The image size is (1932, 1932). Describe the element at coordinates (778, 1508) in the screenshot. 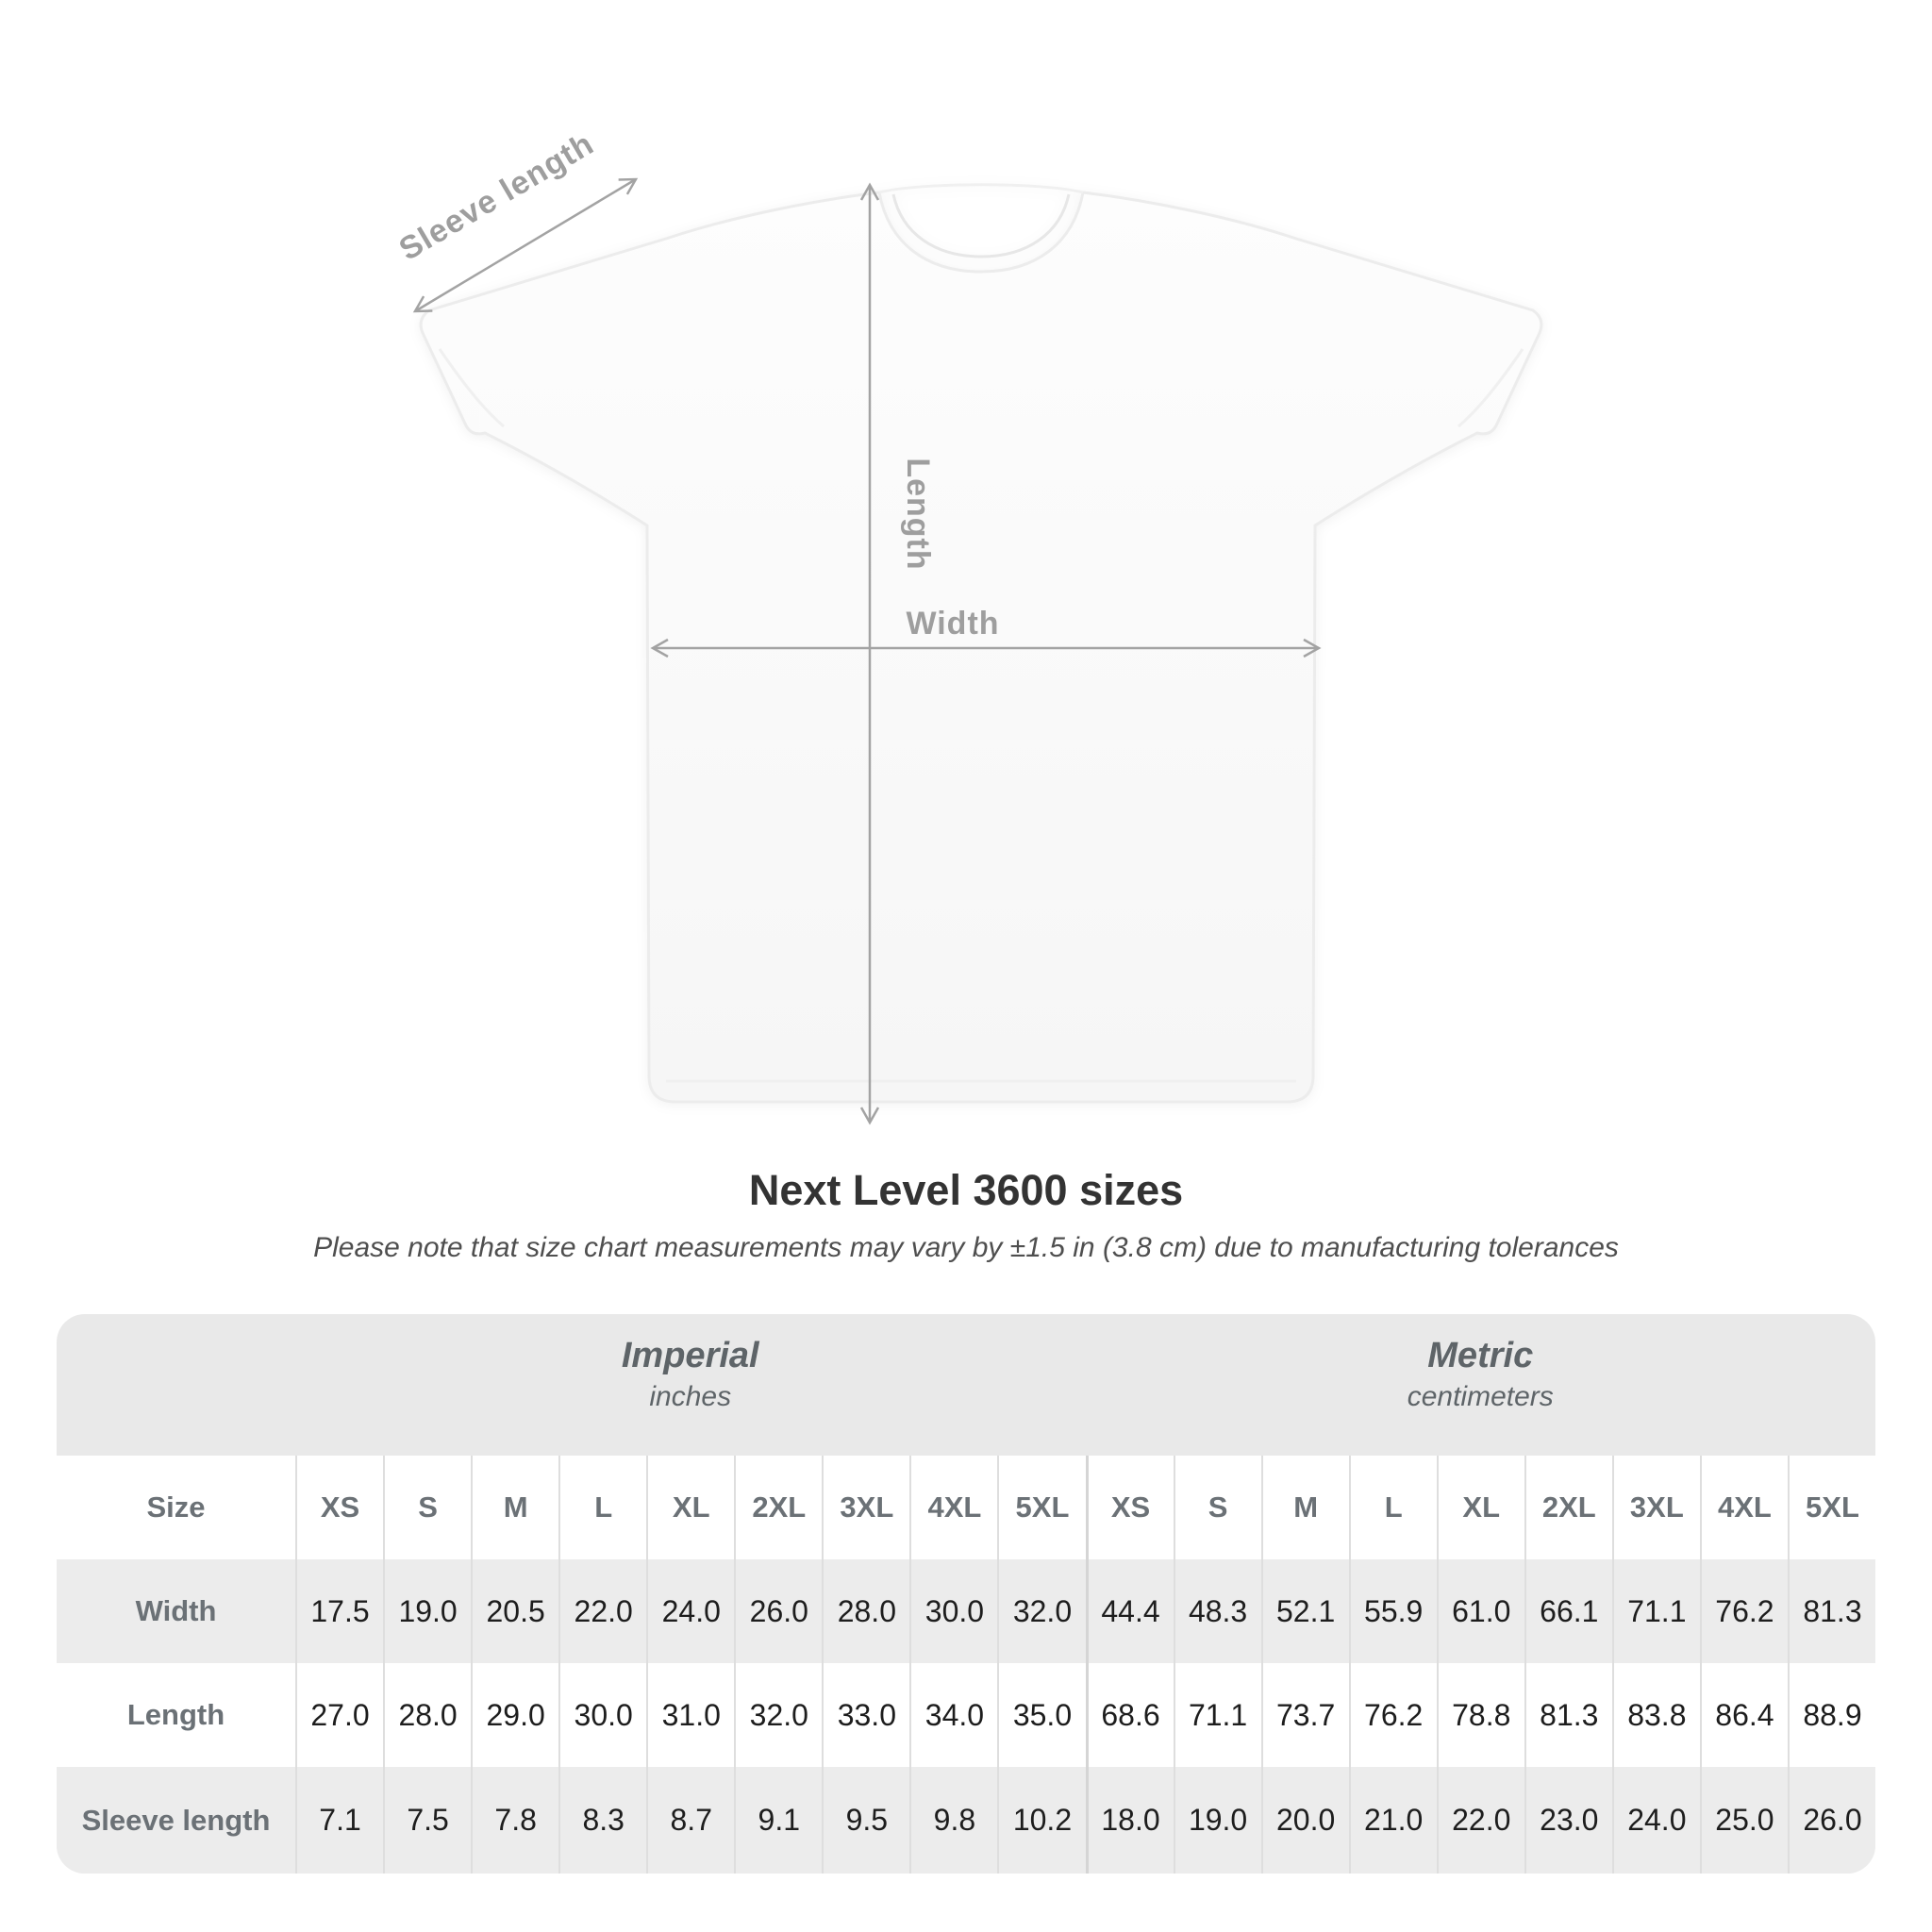

I see `size-header-imperial-2xl: 2XL` at that location.